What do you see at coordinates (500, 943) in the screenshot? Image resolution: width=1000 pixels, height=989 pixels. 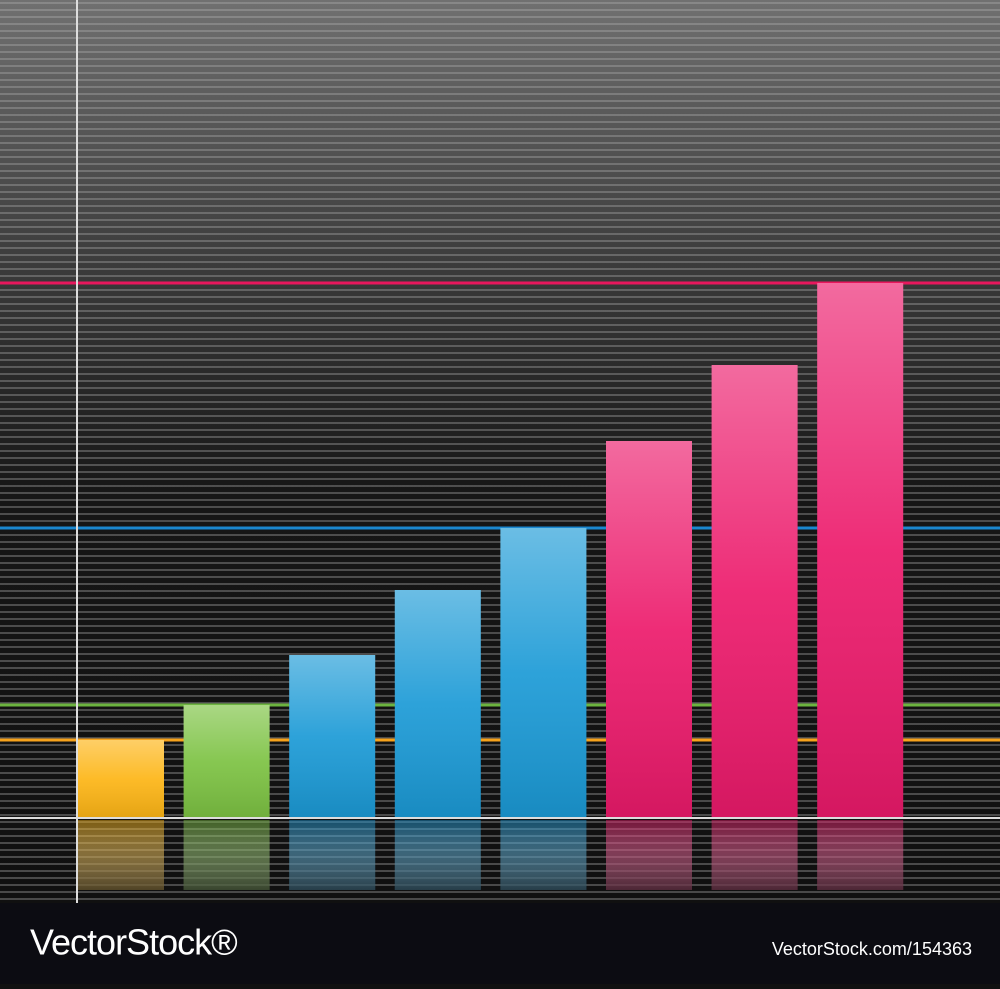 I see `footer-bar` at bounding box center [500, 943].